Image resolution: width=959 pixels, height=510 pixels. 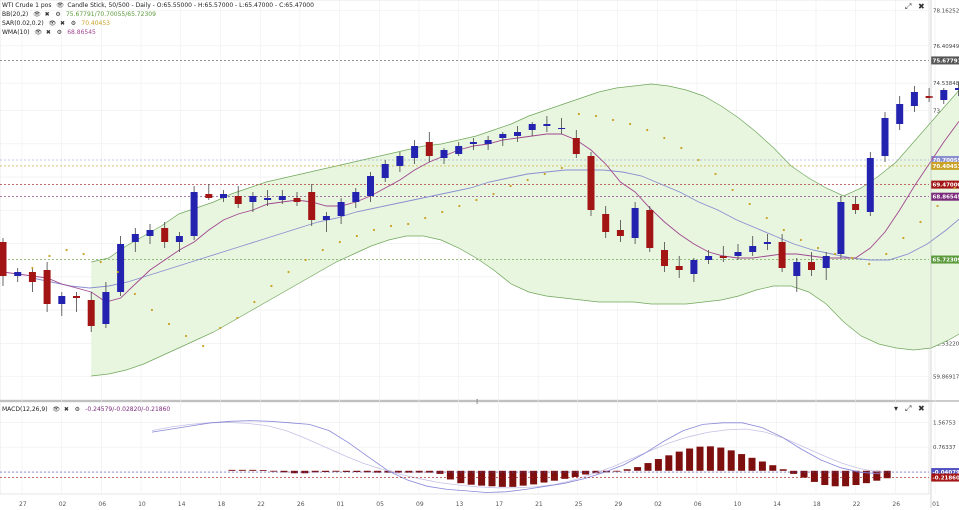 I want to click on x-tick-label: 27, so click(x=23, y=504).